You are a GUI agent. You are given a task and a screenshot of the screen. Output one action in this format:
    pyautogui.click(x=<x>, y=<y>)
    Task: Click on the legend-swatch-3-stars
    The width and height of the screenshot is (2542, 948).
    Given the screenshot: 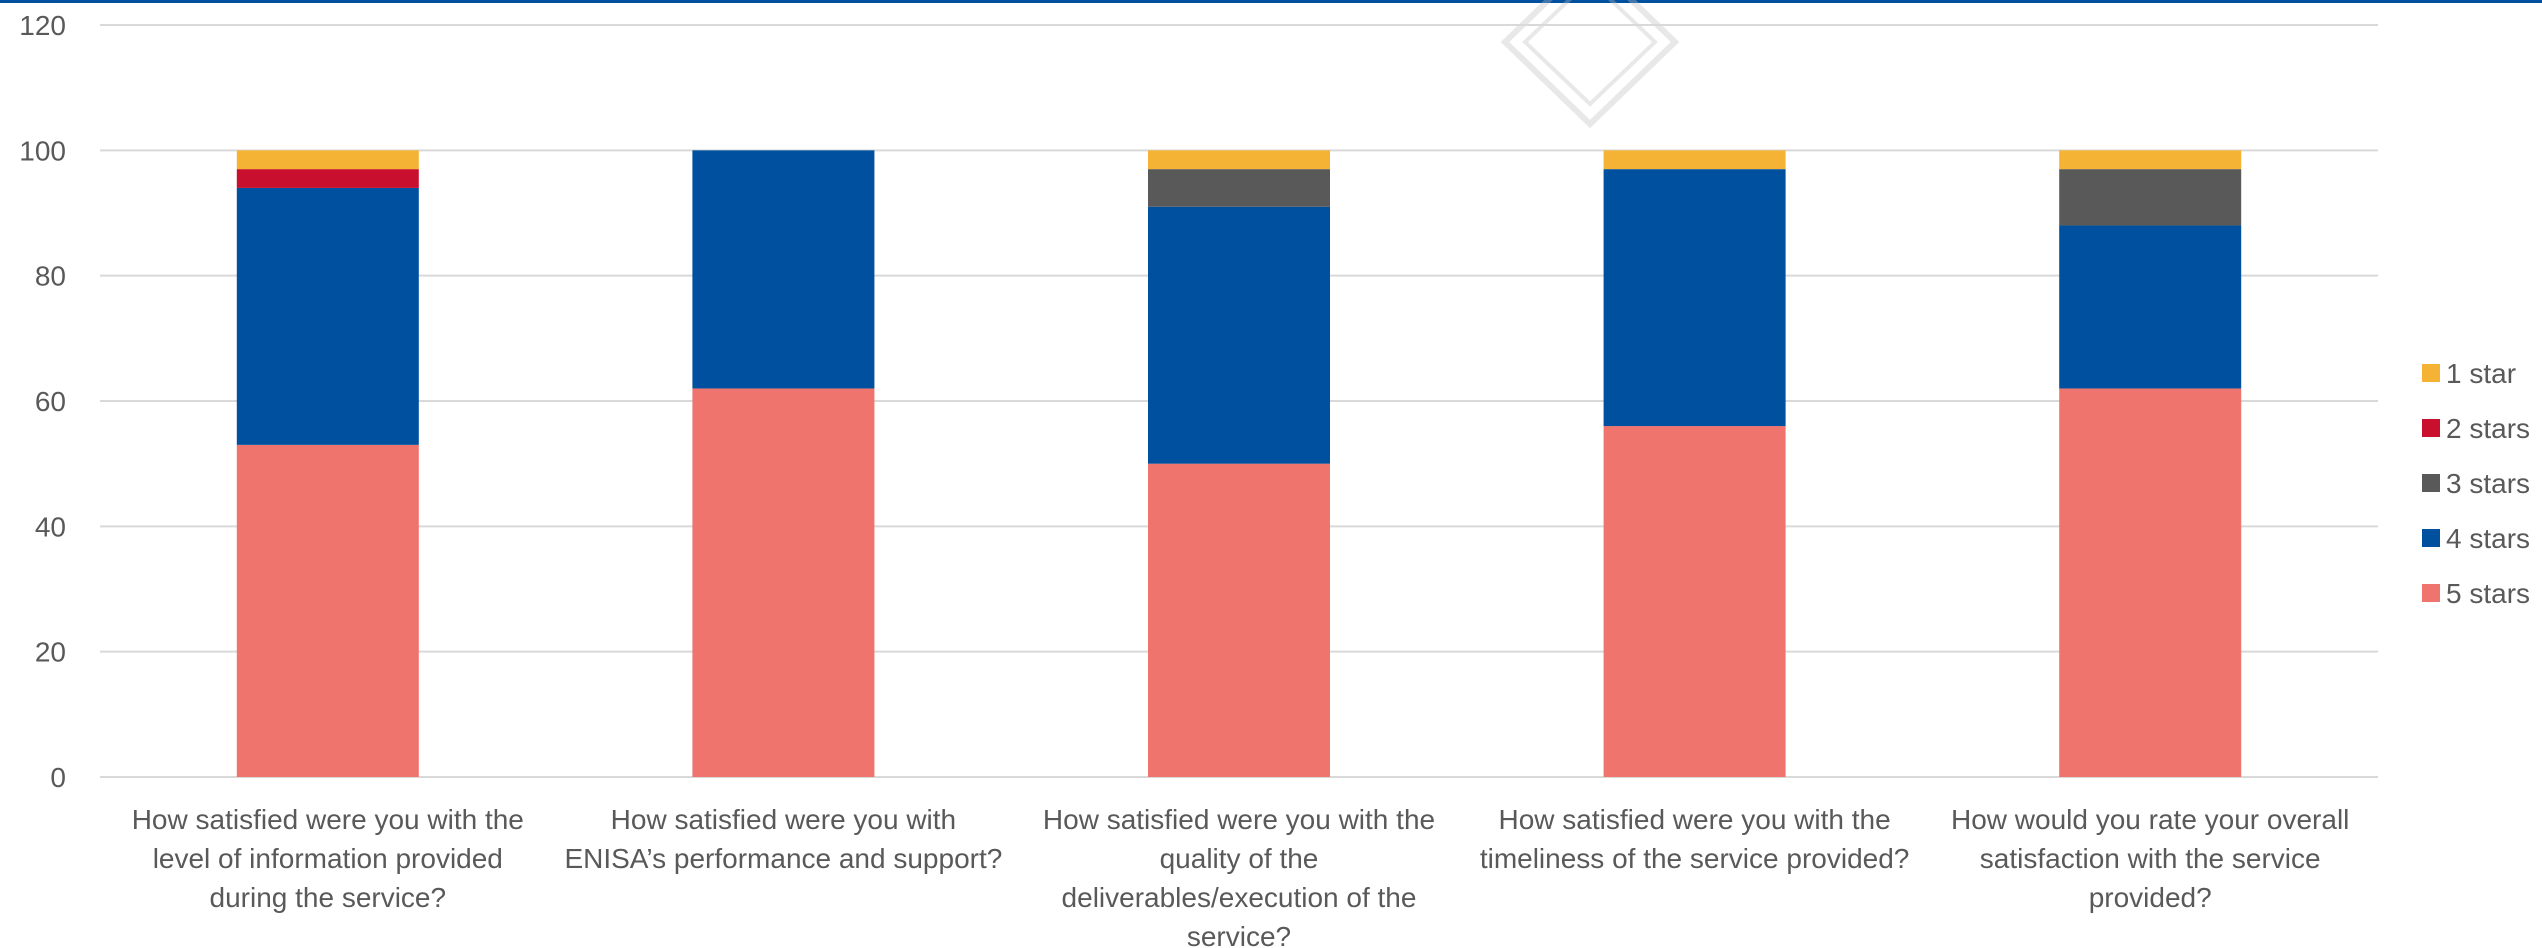 What is the action you would take?
    pyautogui.click(x=2431, y=483)
    